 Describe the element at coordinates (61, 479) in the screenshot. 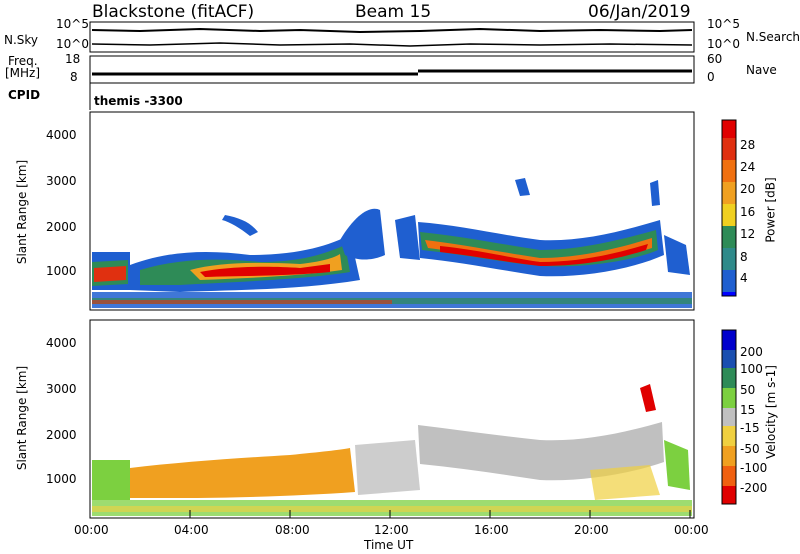

I see `velocity-ytick-1000: 1000` at that location.